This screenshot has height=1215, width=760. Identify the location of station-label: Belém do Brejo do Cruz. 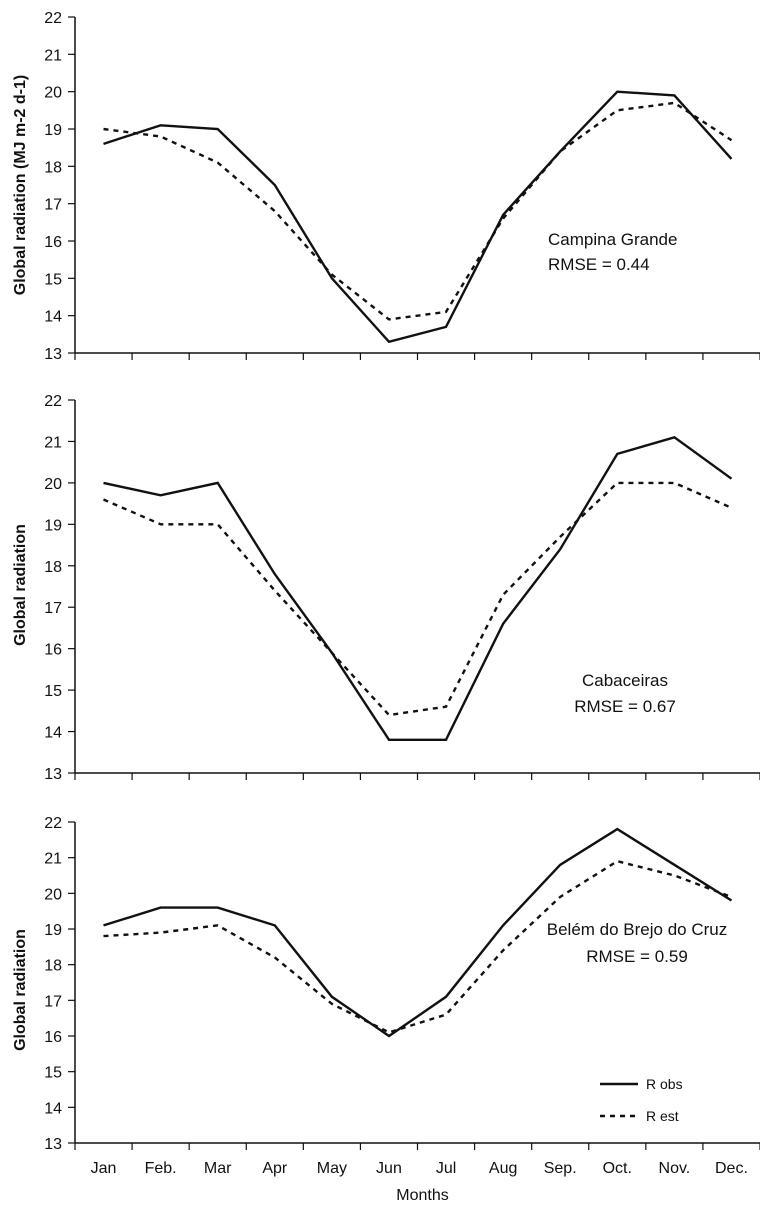
(637, 929).